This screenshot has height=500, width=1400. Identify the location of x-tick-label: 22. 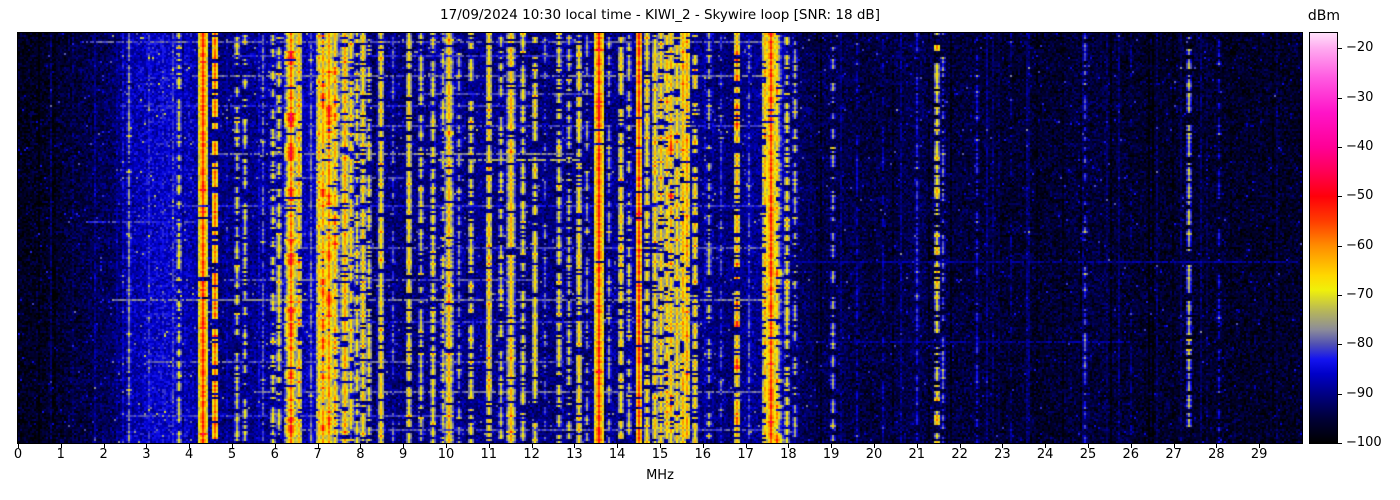
(959, 454).